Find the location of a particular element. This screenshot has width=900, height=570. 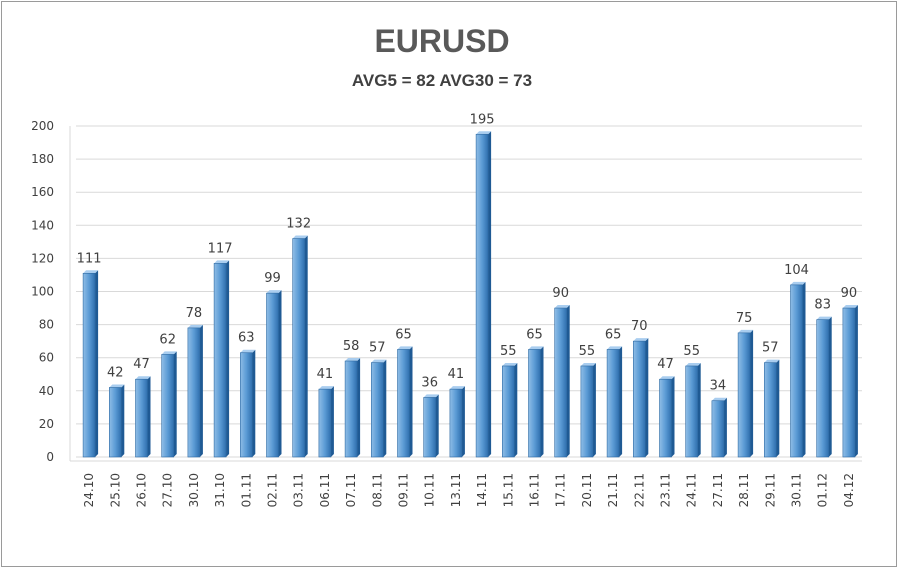

y-tick-label: 60 is located at coordinates (46, 358).